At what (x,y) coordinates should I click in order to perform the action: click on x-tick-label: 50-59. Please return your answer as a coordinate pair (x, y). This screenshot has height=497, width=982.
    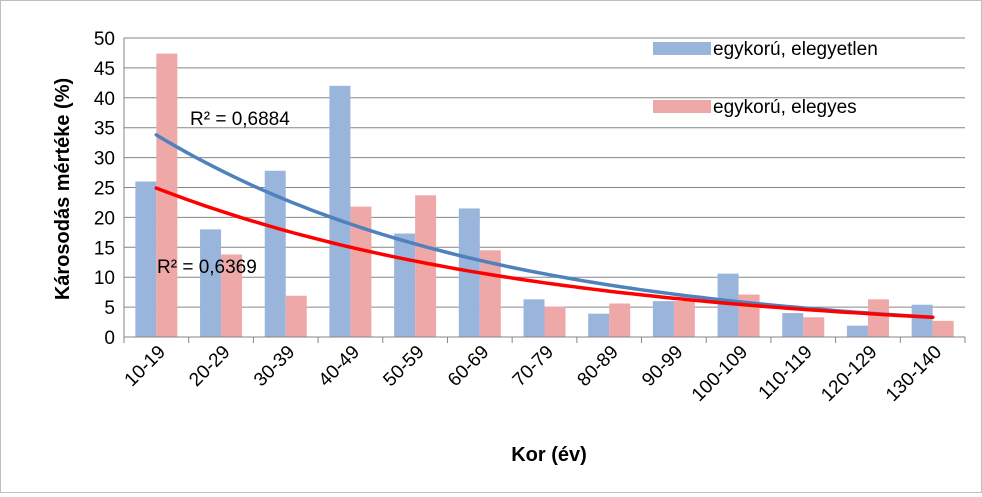
    Looking at the image, I should click on (403, 366).